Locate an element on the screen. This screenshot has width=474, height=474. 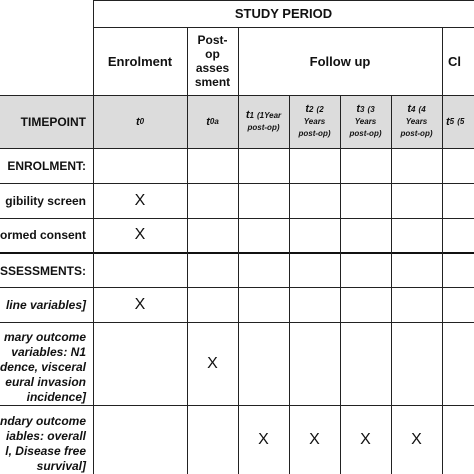
primary-line2: variables: N1 is located at coordinates (48, 352).